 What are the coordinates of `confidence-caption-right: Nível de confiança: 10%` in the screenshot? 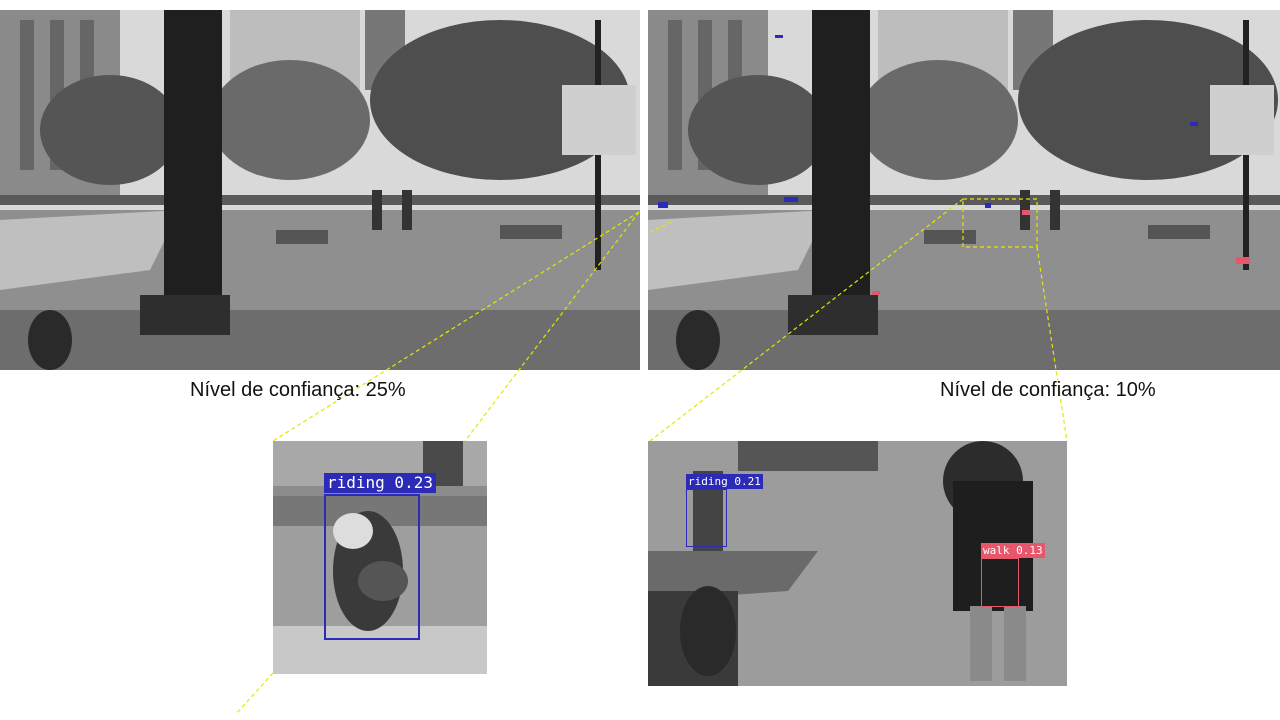 It's located at (1048, 390).